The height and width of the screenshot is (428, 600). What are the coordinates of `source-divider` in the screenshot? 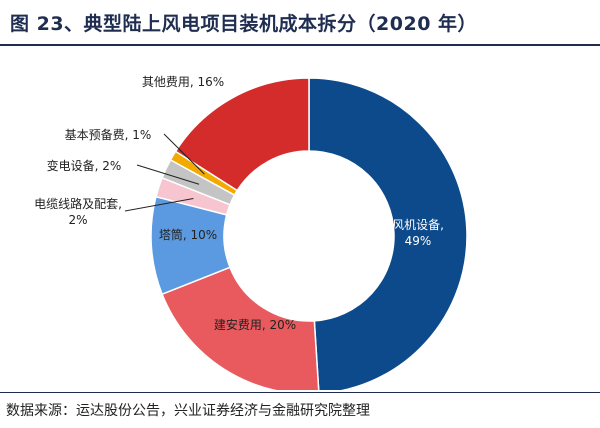 It's located at (300, 392).